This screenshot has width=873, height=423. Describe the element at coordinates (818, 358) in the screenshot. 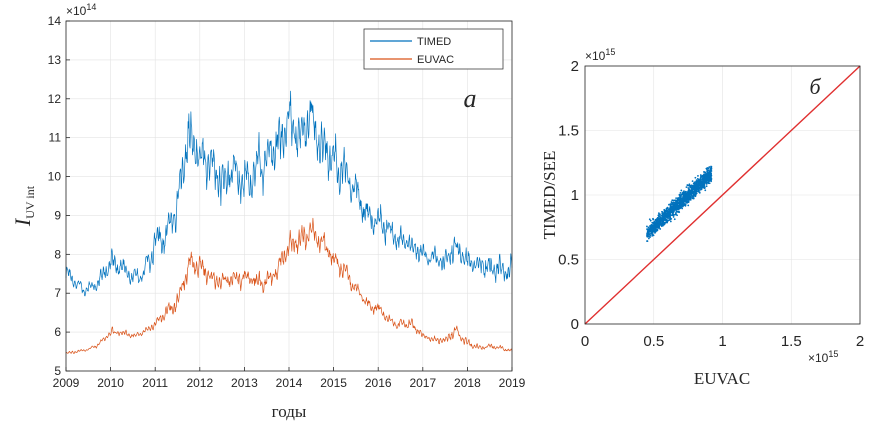

I see `right-x-exponent-base: ×10` at that location.